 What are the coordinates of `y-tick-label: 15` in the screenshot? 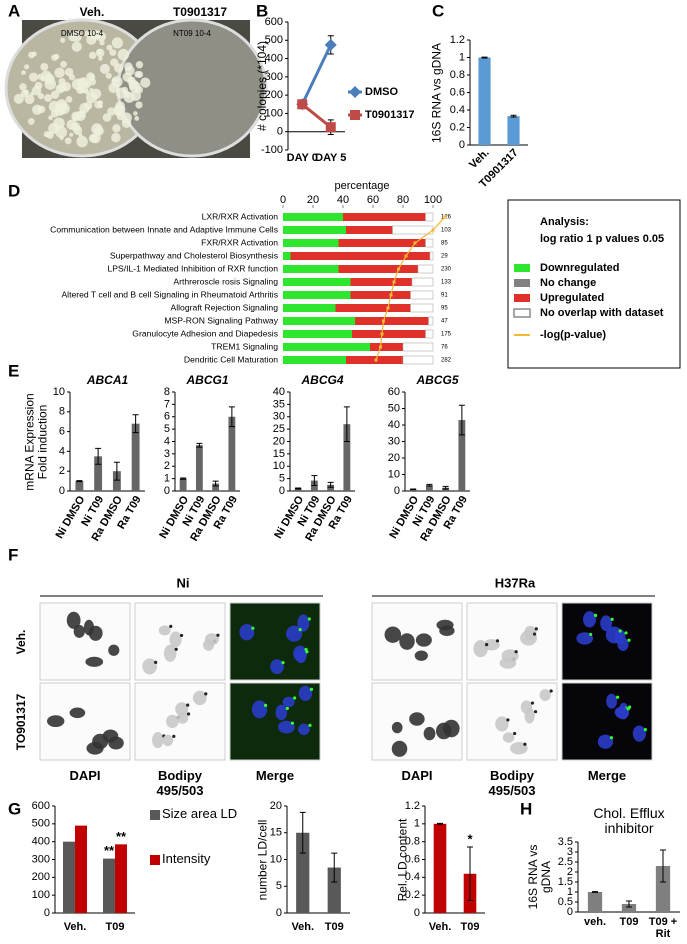 It's located at (279, 454).